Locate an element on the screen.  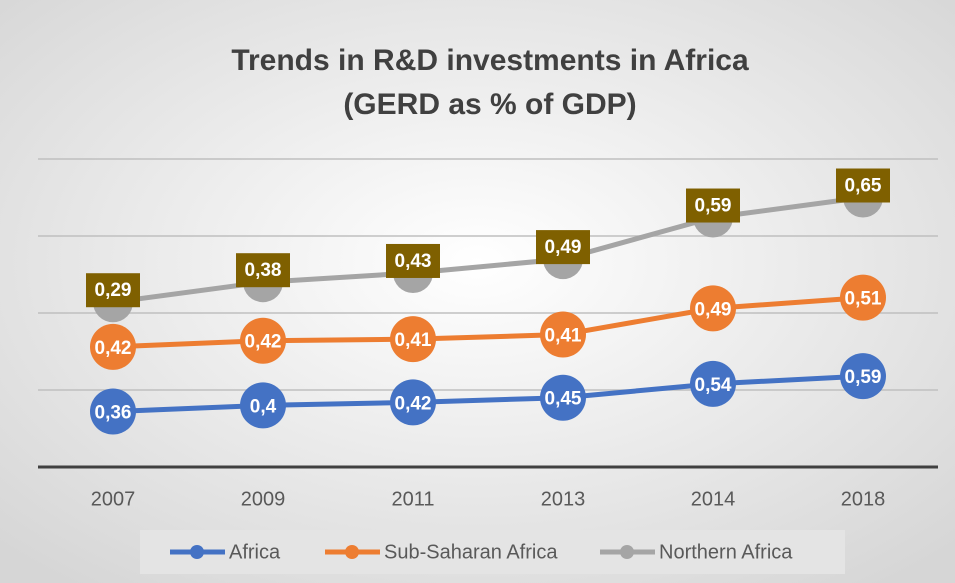
data-label: 0,51 is located at coordinates (863, 299).